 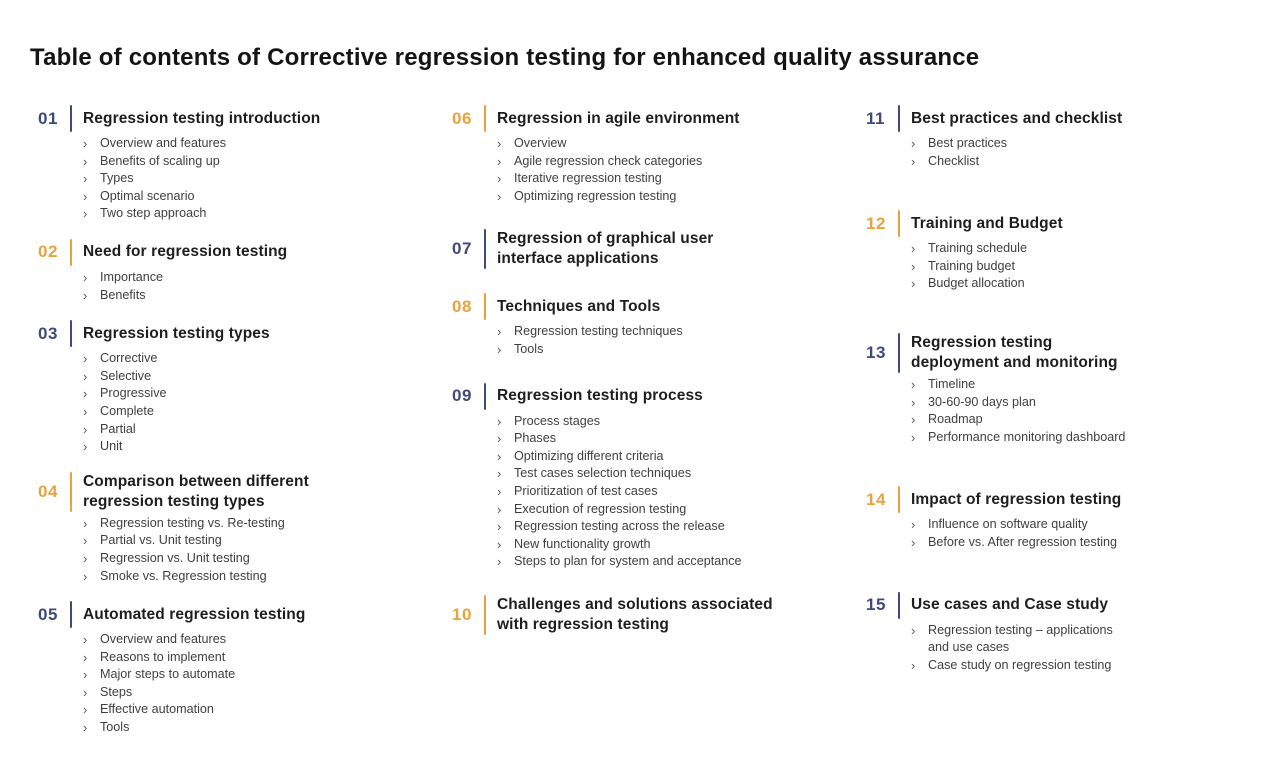 I want to click on toc-item-label: Regression testing vs. Re-testing, so click(x=192, y=522).